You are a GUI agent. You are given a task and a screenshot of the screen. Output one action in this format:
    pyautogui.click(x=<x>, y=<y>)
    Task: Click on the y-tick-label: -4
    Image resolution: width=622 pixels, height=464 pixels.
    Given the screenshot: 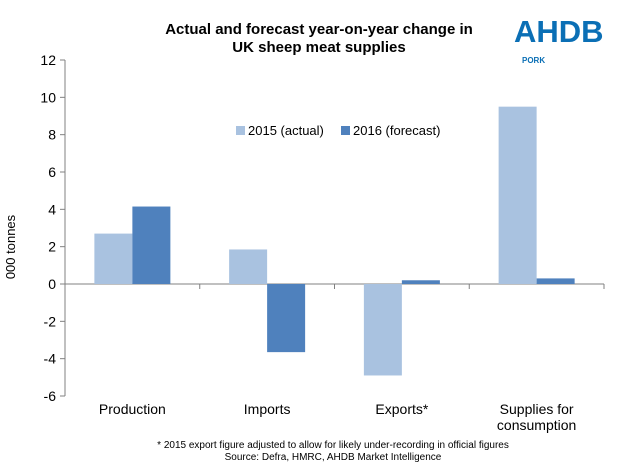 What is the action you would take?
    pyautogui.click(x=50, y=359)
    